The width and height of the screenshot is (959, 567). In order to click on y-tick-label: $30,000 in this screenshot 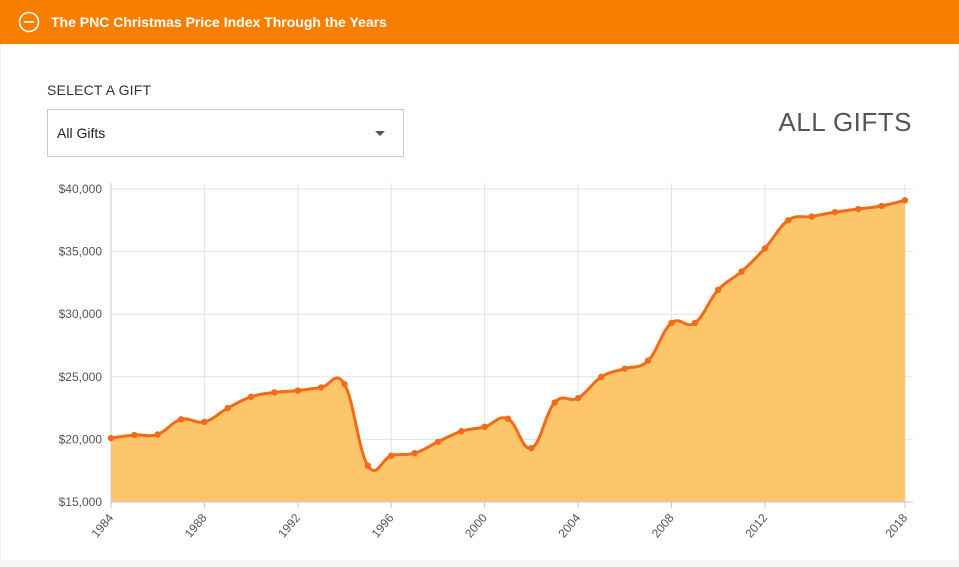, I will do `click(81, 314)`.